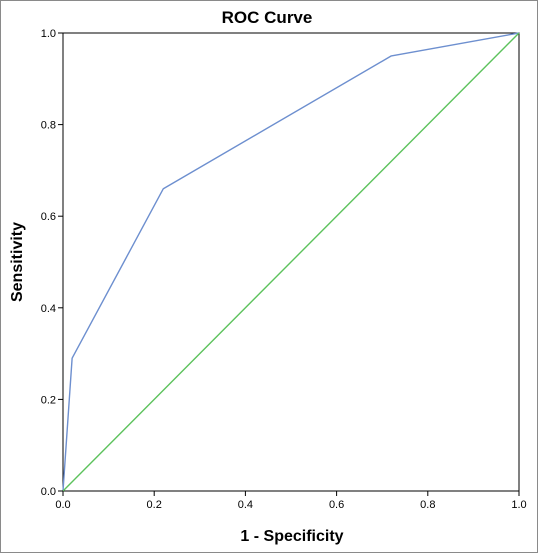 The width and height of the screenshot is (538, 553). Describe the element at coordinates (48, 400) in the screenshot. I see `y-tick-label: 0.2` at that location.